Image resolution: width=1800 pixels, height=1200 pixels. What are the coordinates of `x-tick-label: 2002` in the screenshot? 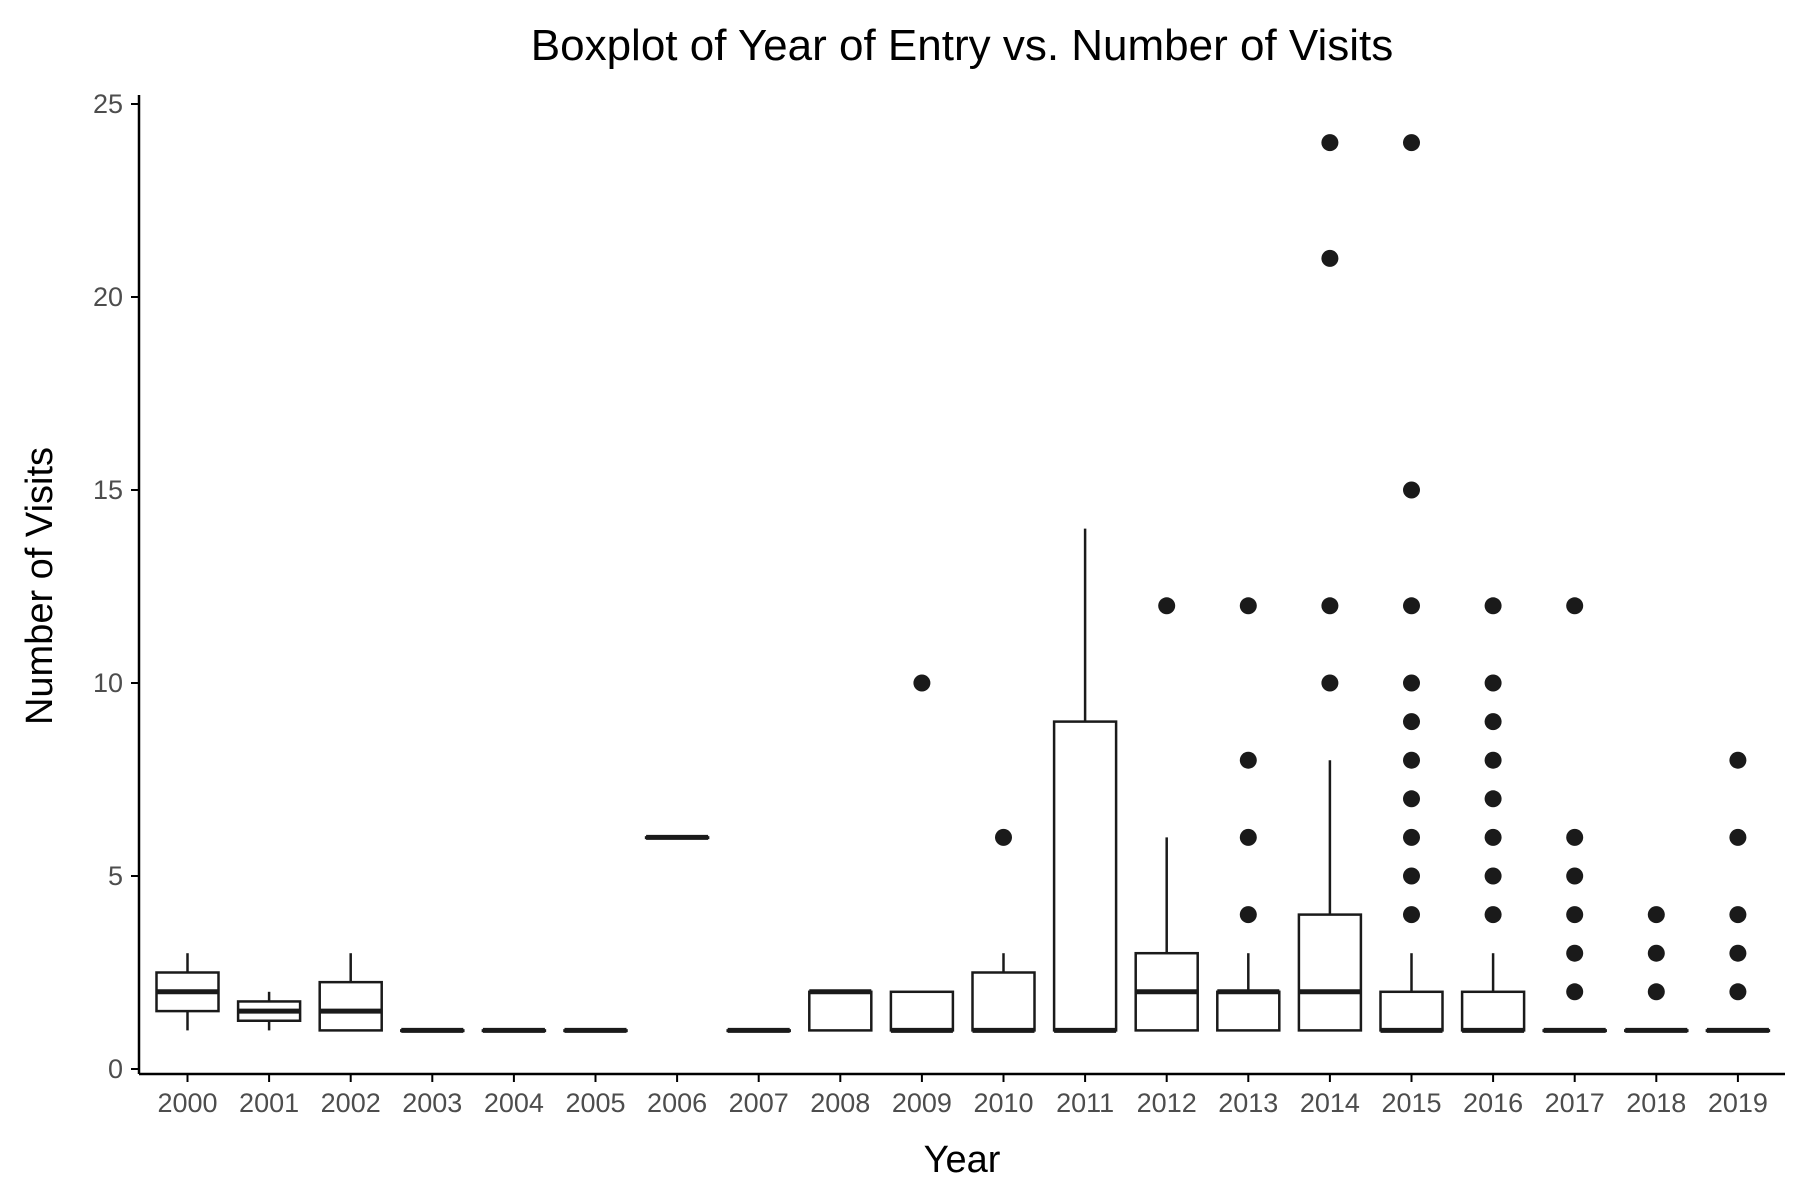 It's located at (351, 1103).